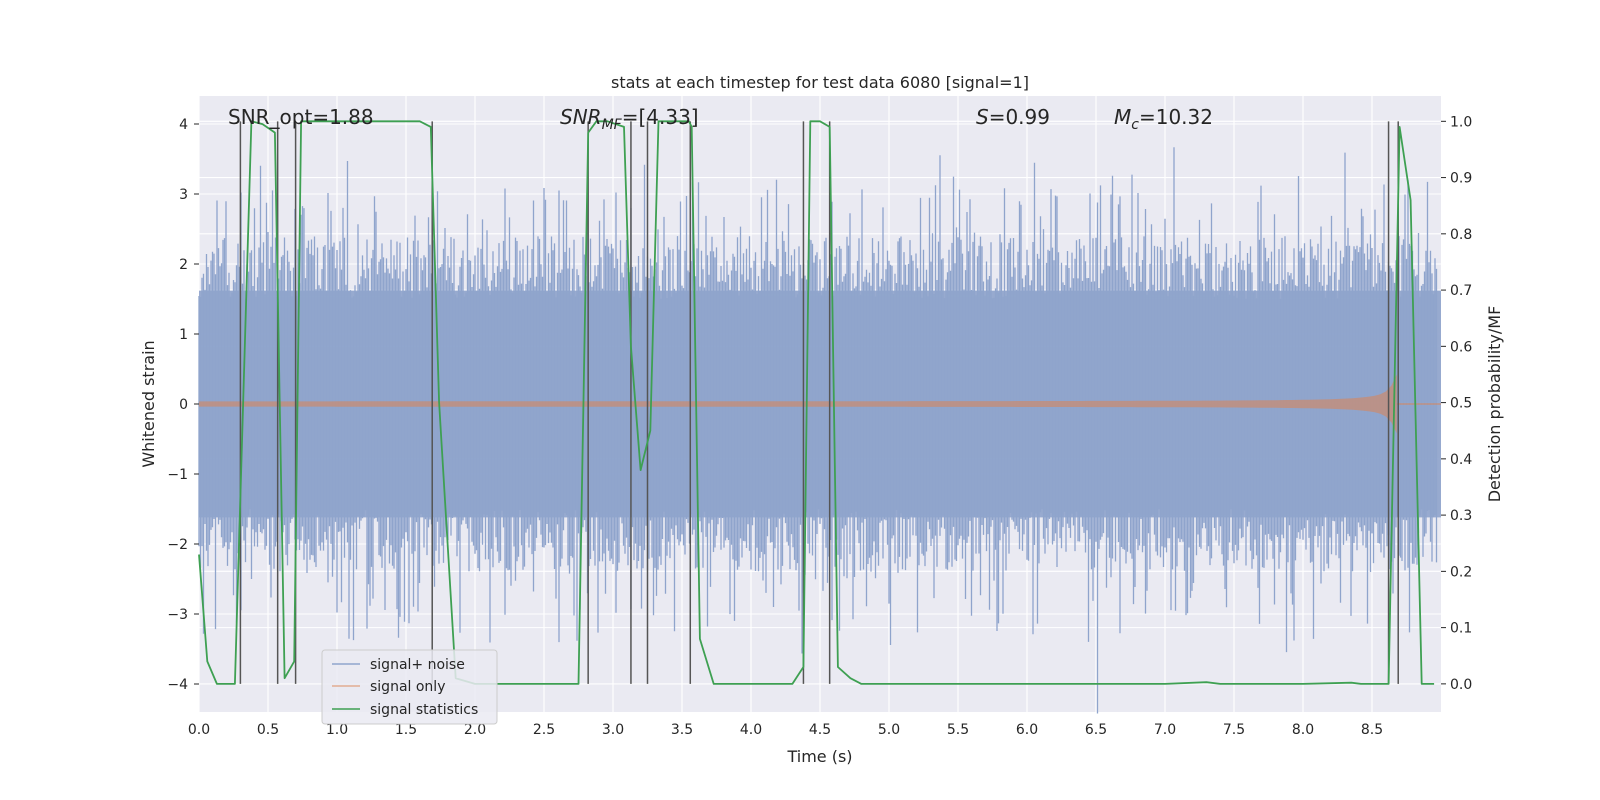 Image resolution: width=1600 pixels, height=800 pixels. What do you see at coordinates (1461, 685) in the screenshot?
I see `y-right-tick-label: 0.0` at bounding box center [1461, 685].